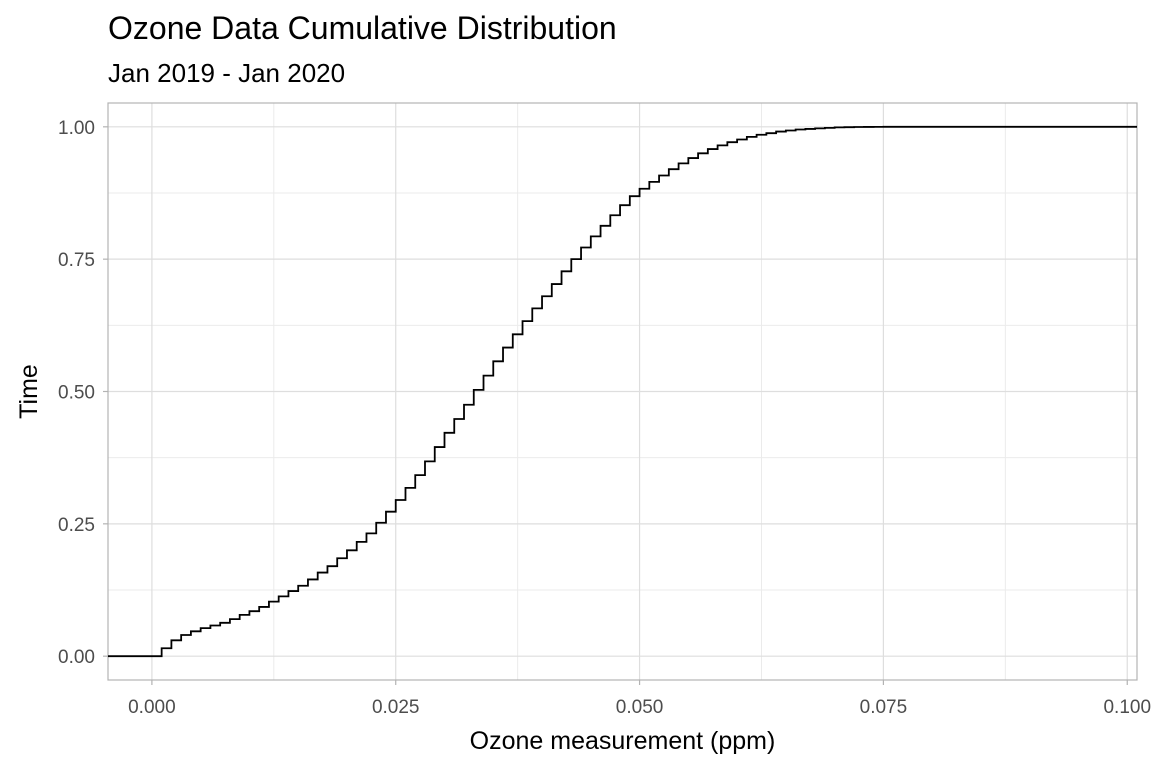 The width and height of the screenshot is (1152, 768). What do you see at coordinates (1127, 707) in the screenshot?
I see `x-tick-label: 0.100` at bounding box center [1127, 707].